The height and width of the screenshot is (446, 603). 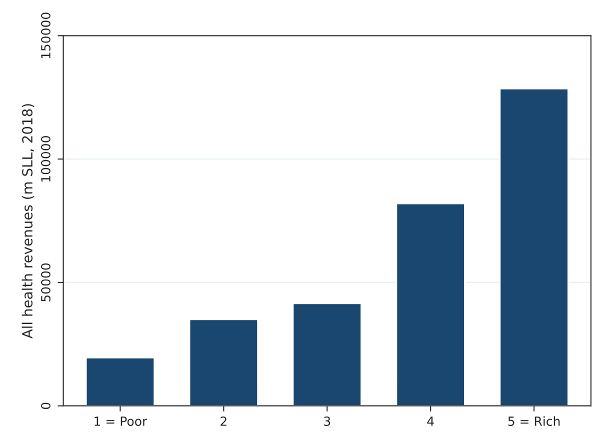 What do you see at coordinates (45, 35) in the screenshot?
I see `y-tick-label: 150000` at bounding box center [45, 35].